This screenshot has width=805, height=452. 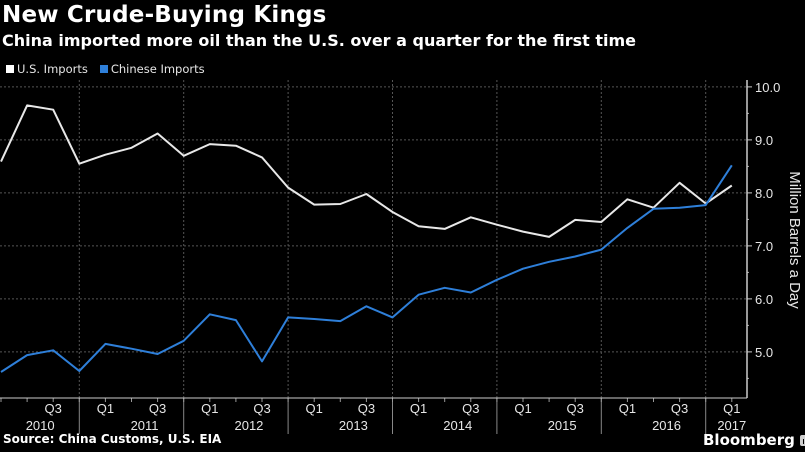 What do you see at coordinates (10, 69) in the screenshot?
I see `legend-swatch-us` at bounding box center [10, 69].